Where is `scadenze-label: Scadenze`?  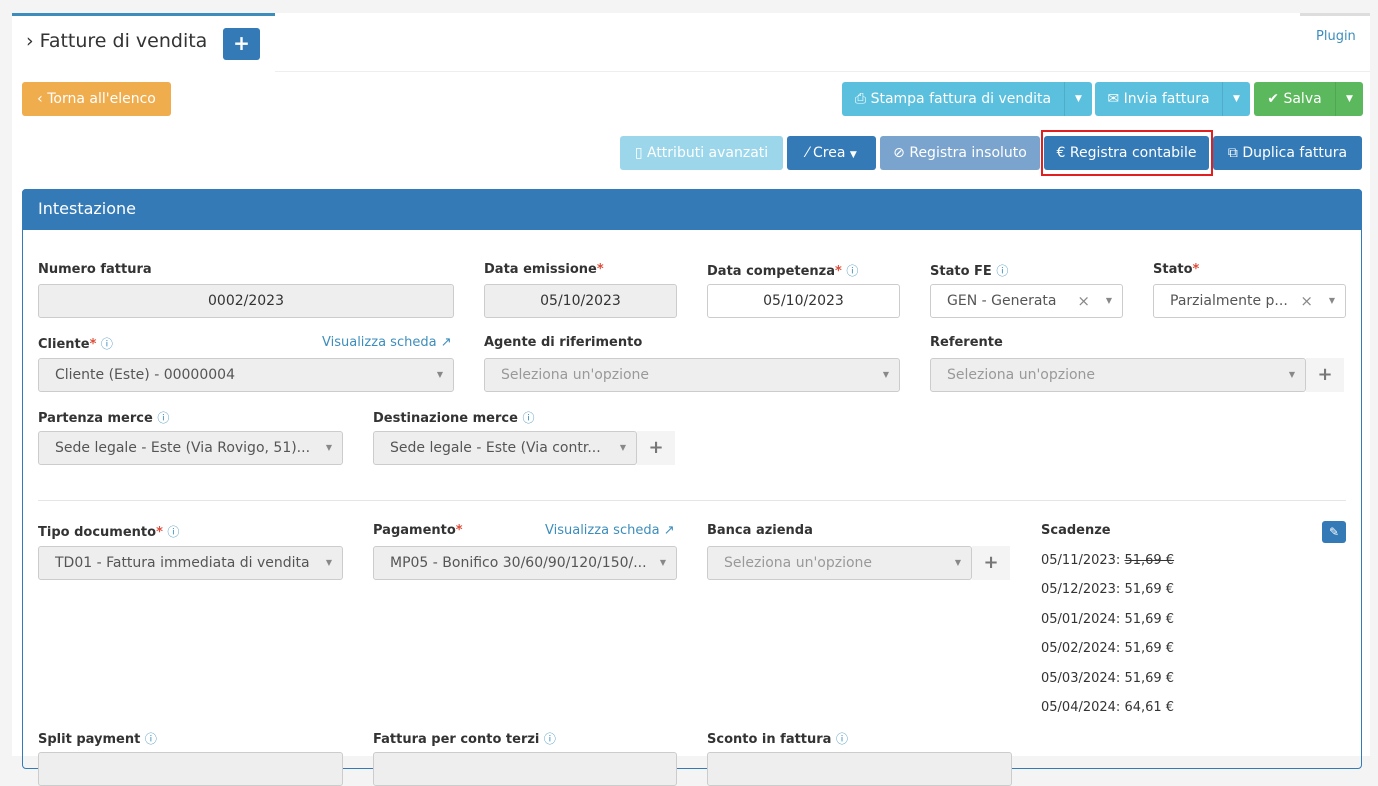 scadenze-label: Scadenze is located at coordinates (1076, 530).